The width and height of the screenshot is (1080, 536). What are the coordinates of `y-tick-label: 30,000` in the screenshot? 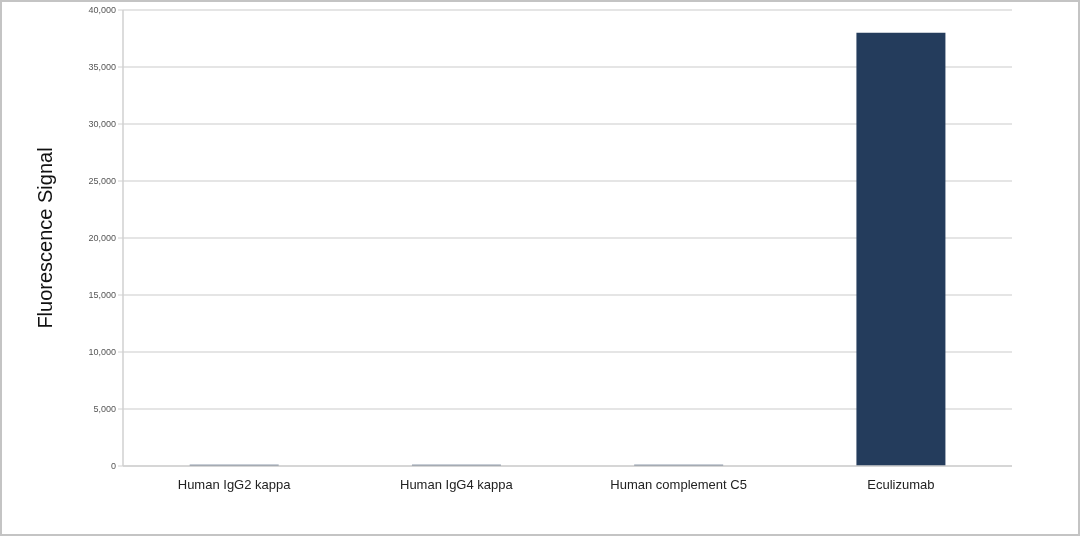 It's located at (102, 124).